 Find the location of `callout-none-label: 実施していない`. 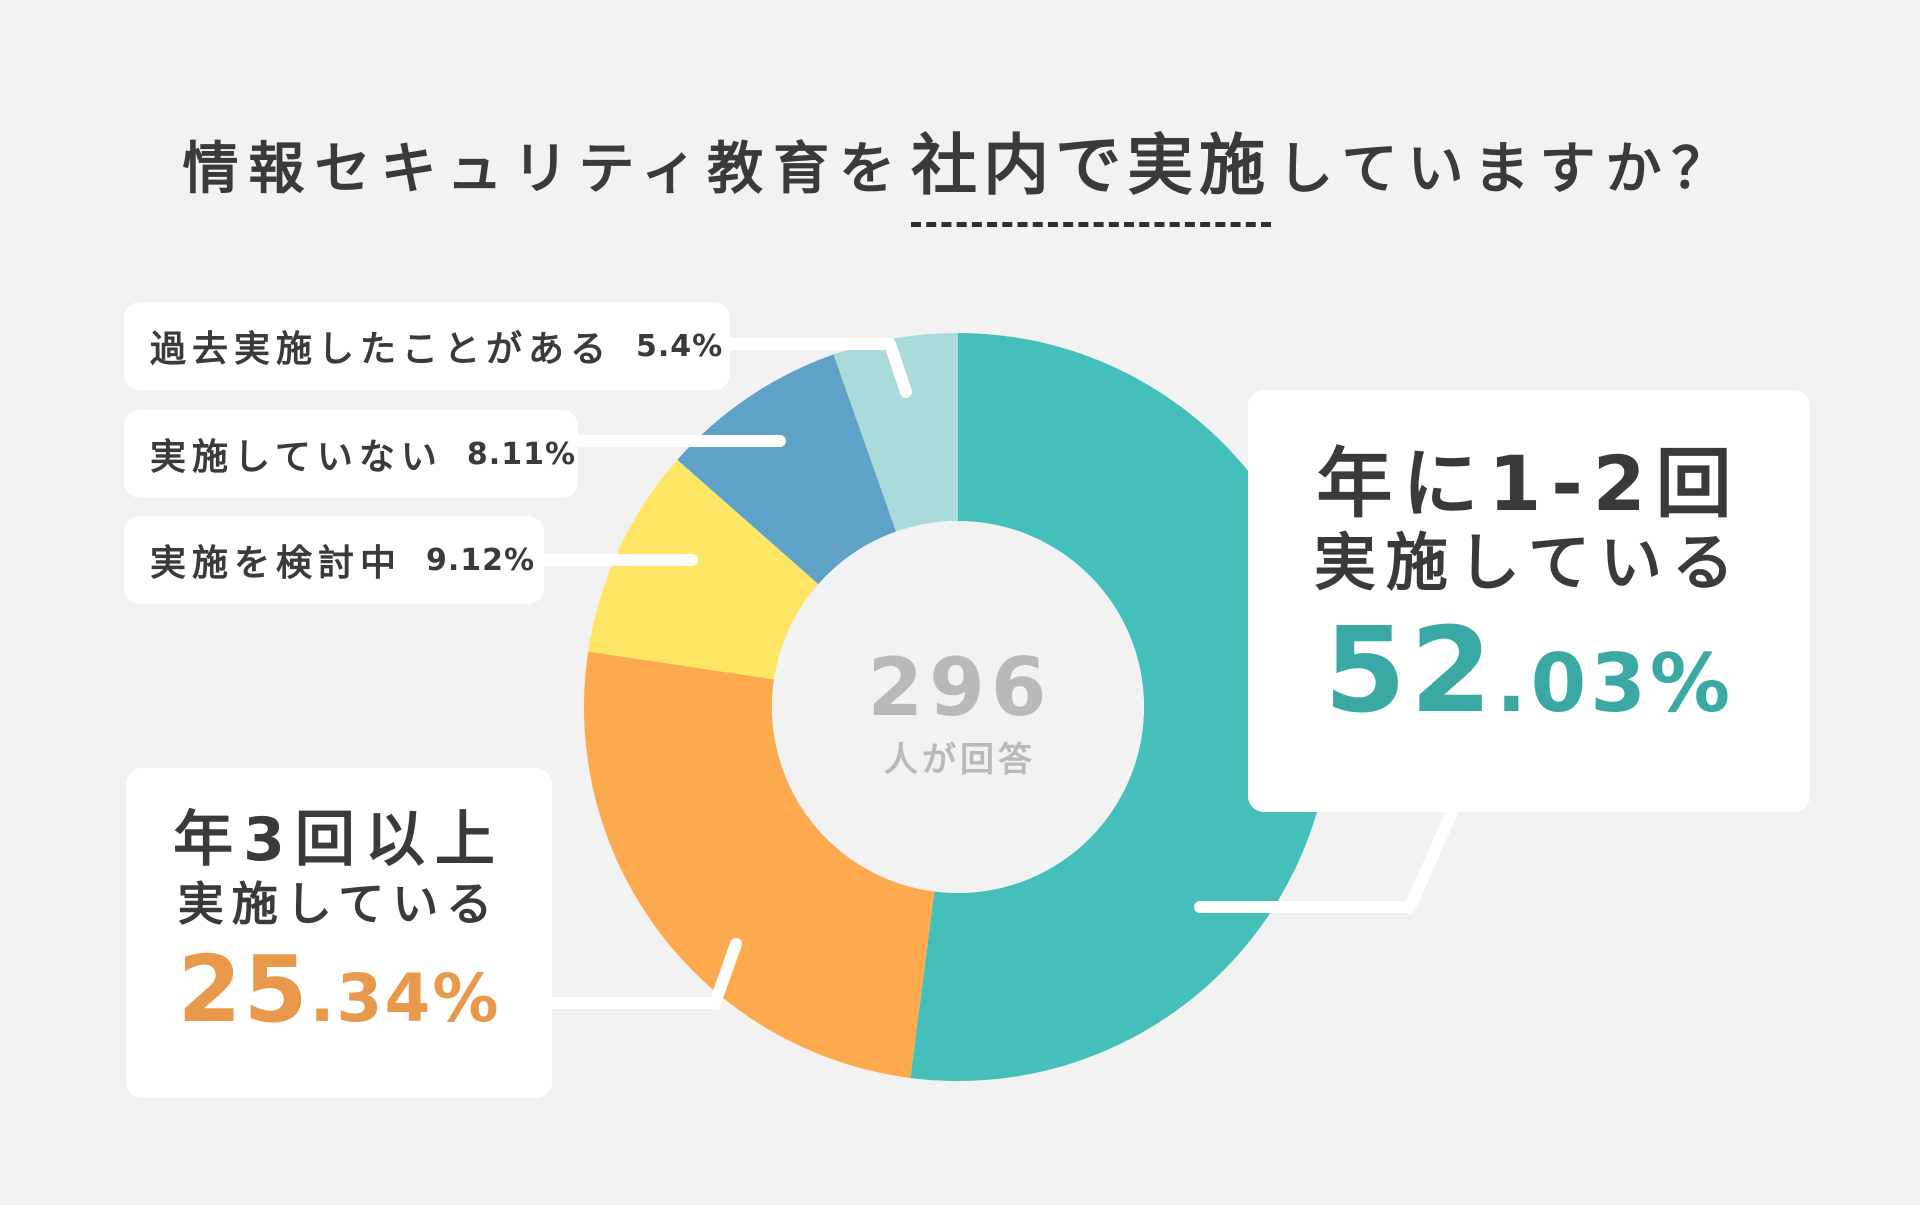

callout-none-label: 実施していない is located at coordinates (296, 457).